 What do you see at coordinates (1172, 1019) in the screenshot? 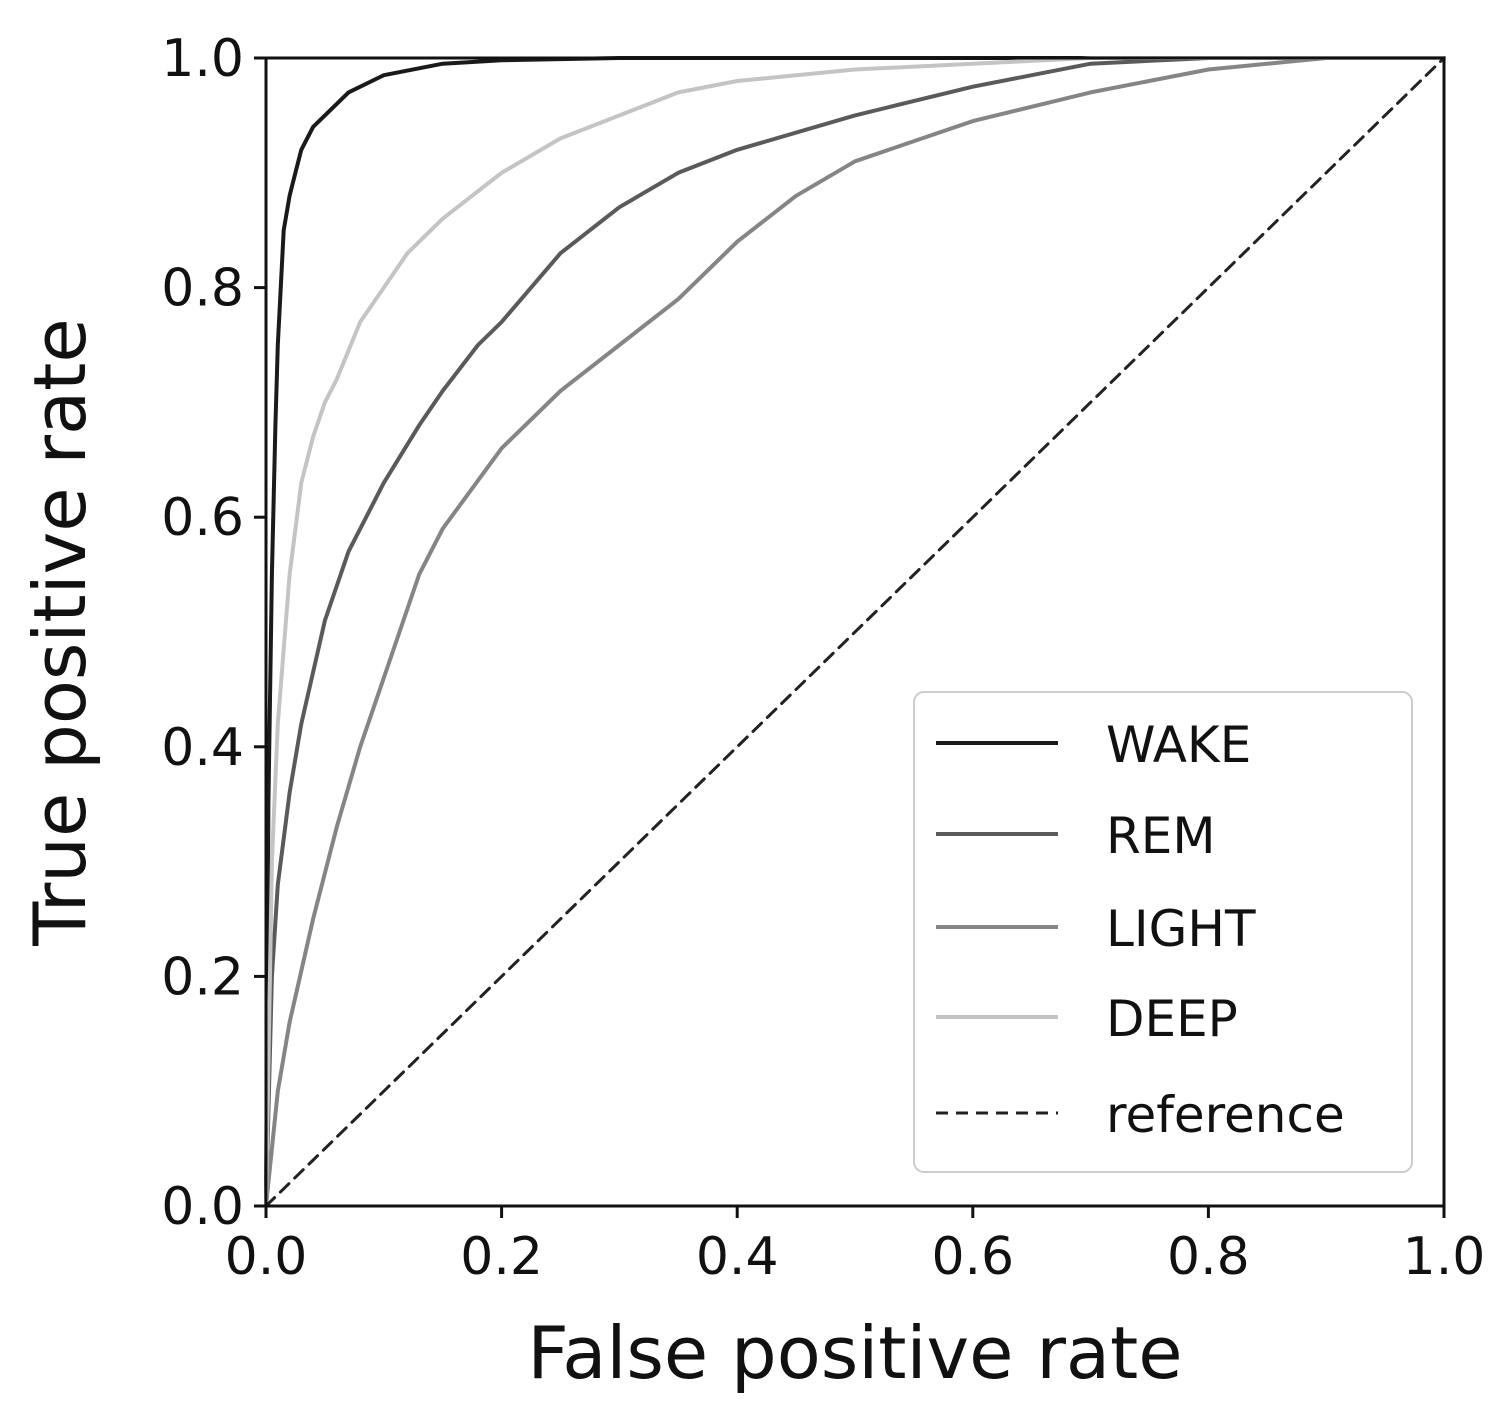
I see `legend-label-deep: DEEP` at bounding box center [1172, 1019].